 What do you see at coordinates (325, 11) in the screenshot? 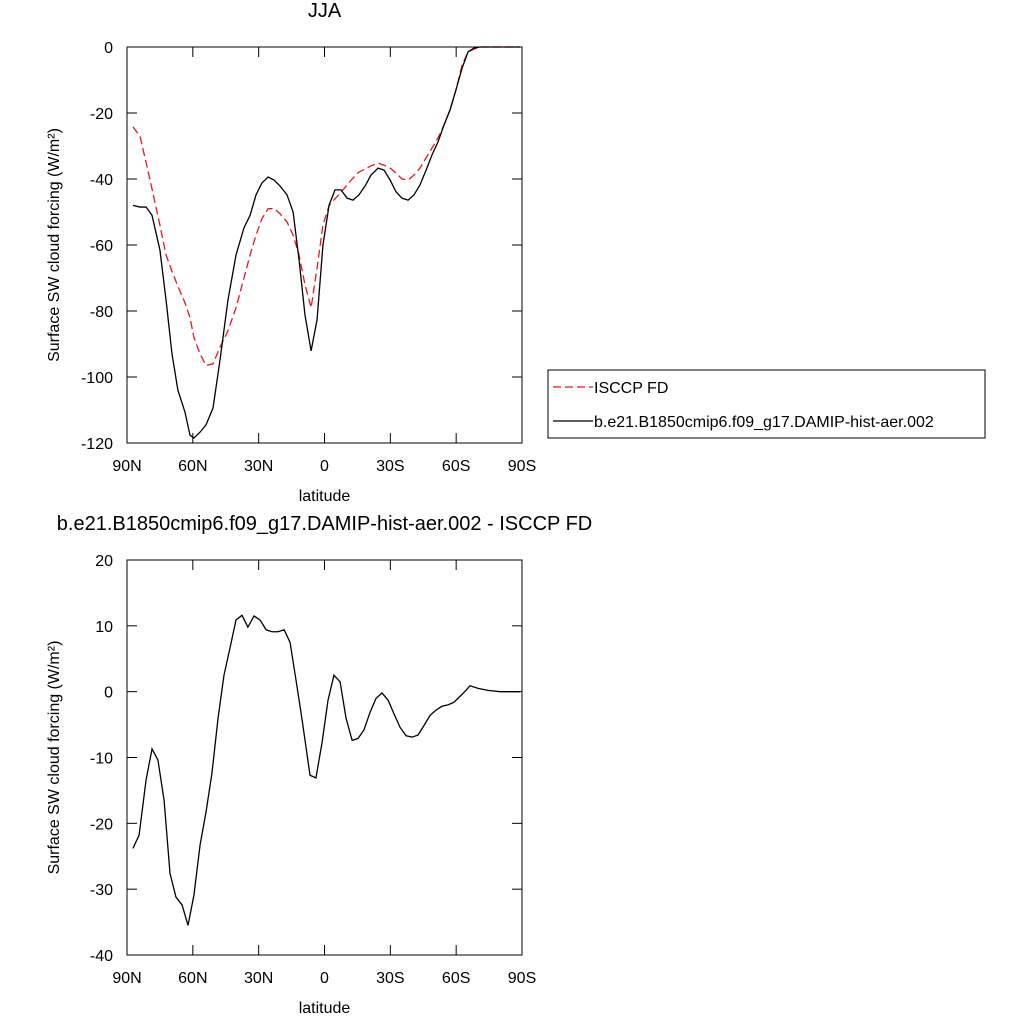
I see `chart-title: JJA` at bounding box center [325, 11].